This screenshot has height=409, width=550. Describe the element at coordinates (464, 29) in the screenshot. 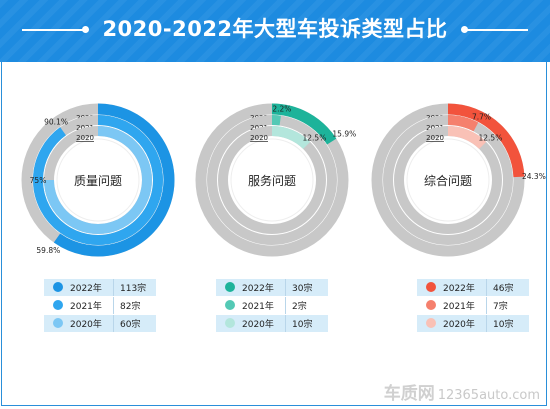

I see `title-decoration-dot-right` at that location.